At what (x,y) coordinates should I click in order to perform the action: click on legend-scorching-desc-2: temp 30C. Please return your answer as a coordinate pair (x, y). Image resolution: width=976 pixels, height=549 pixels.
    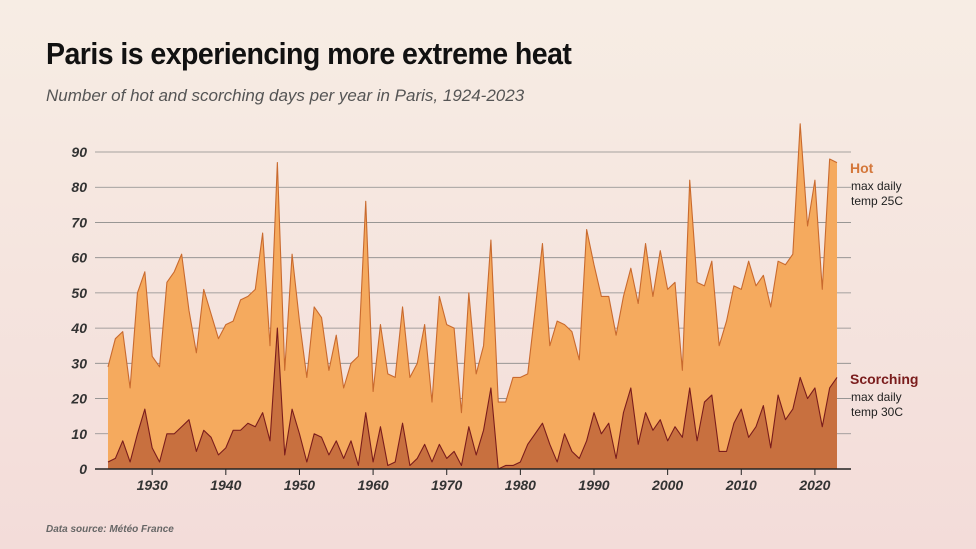
    Looking at the image, I should click on (877, 412).